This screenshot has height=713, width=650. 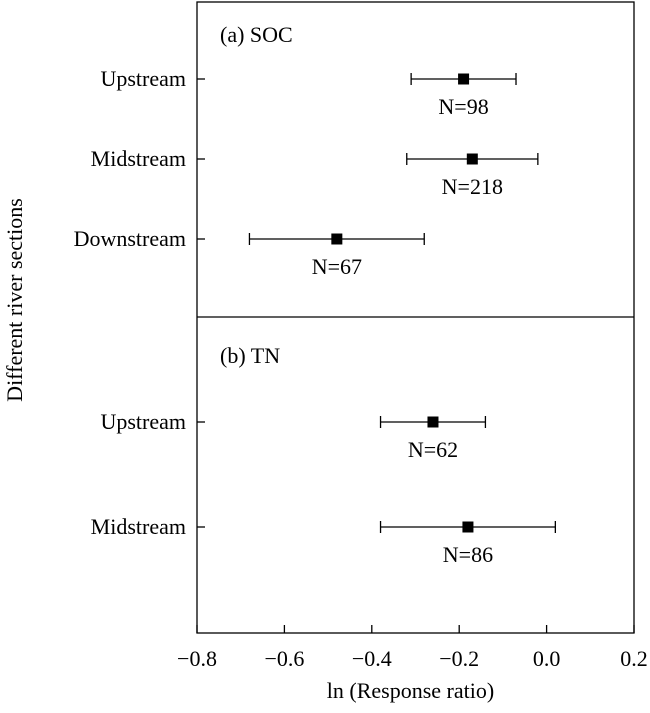 I want to click on sample-size-label: N=67, so click(x=337, y=266).